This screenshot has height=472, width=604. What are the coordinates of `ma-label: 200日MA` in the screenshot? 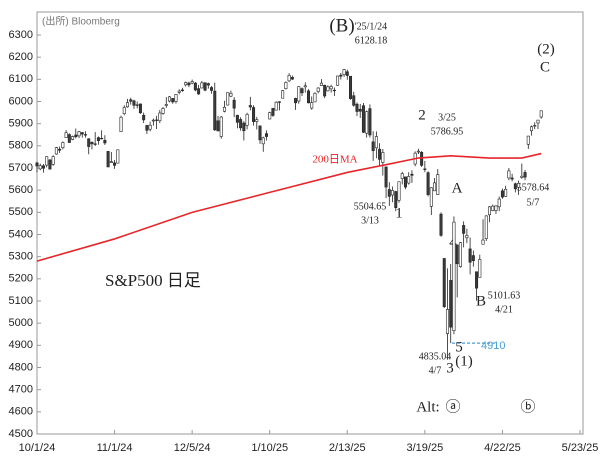 It's located at (334, 160).